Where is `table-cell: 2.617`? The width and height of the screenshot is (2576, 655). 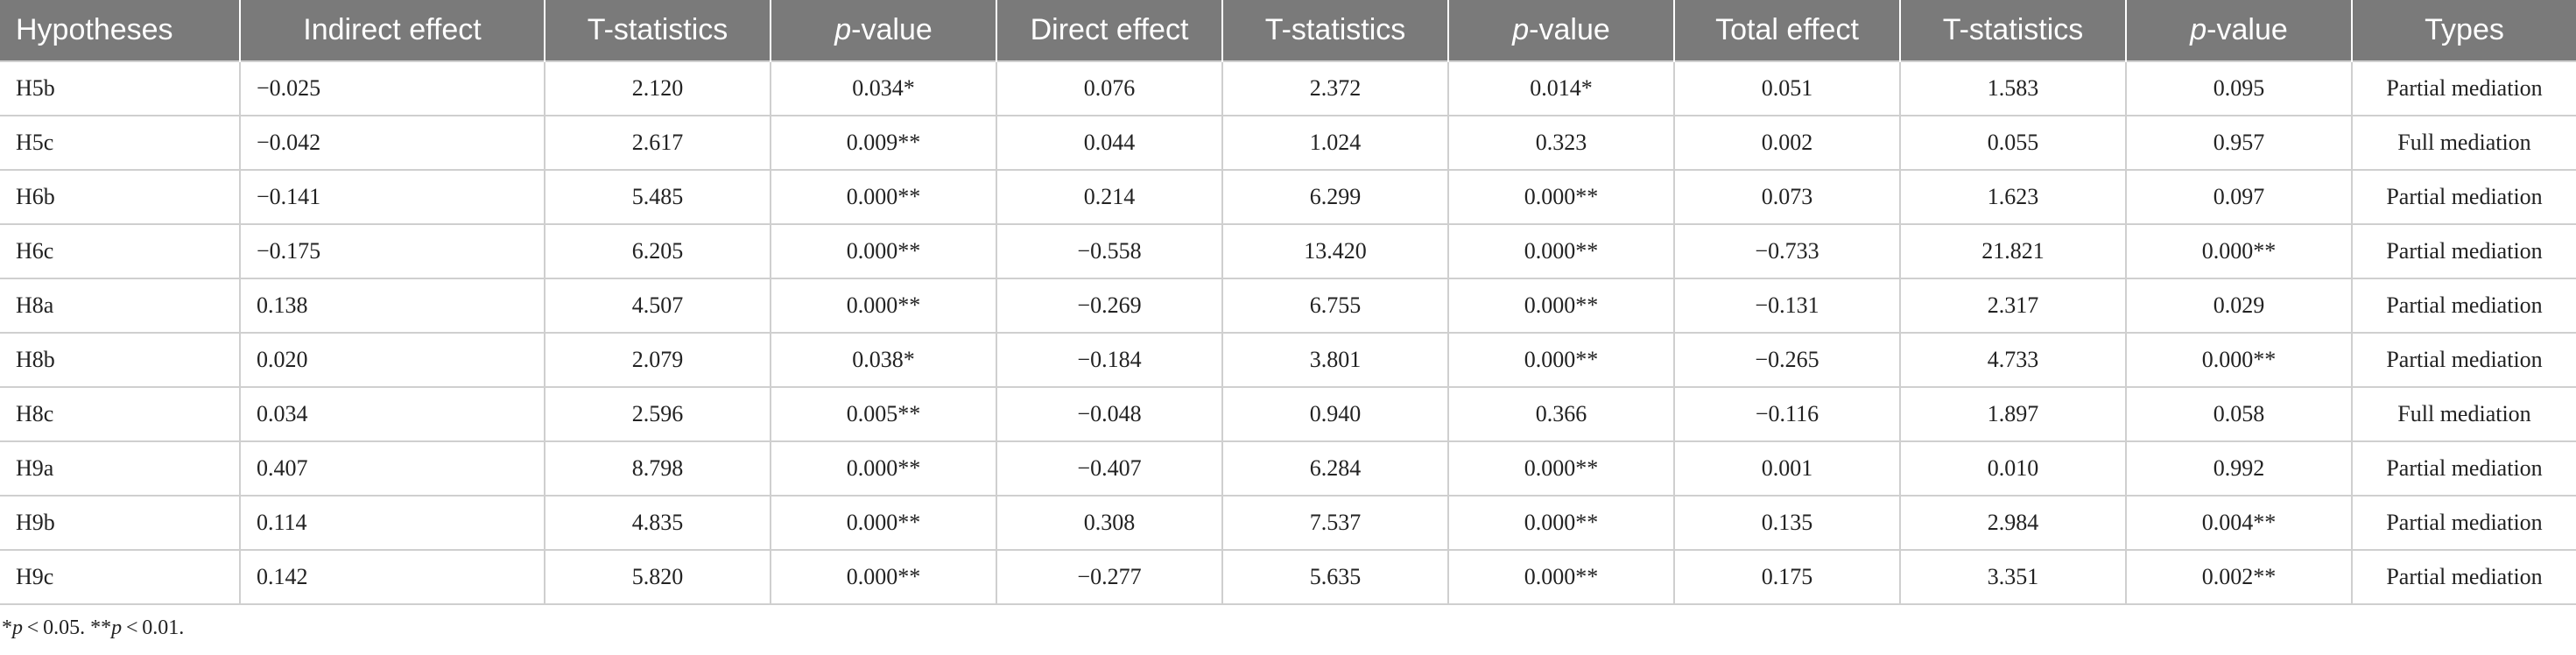 table-cell: 2.617 is located at coordinates (657, 143).